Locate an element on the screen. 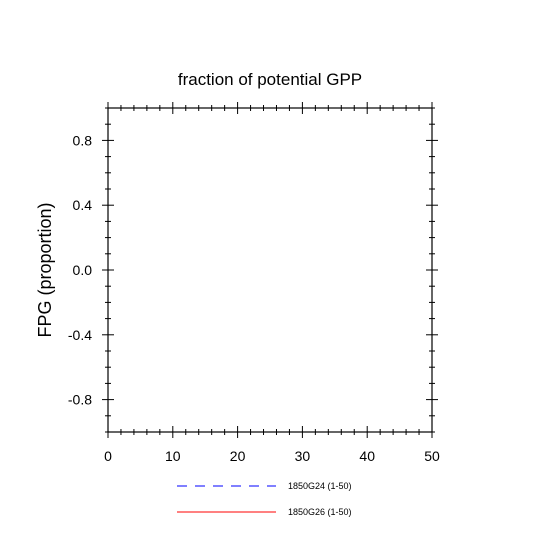 The height and width of the screenshot is (540, 540). chart-title: fraction of potential GPP is located at coordinates (270, 79).